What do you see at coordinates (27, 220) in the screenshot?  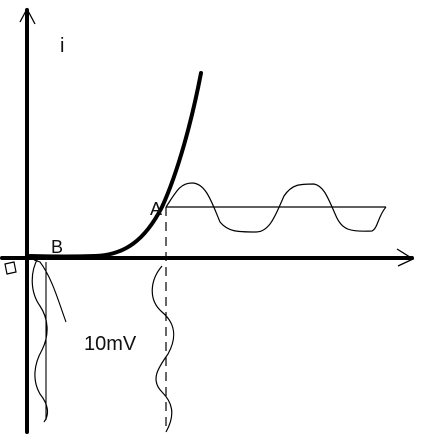 I see `current-axis` at bounding box center [27, 220].